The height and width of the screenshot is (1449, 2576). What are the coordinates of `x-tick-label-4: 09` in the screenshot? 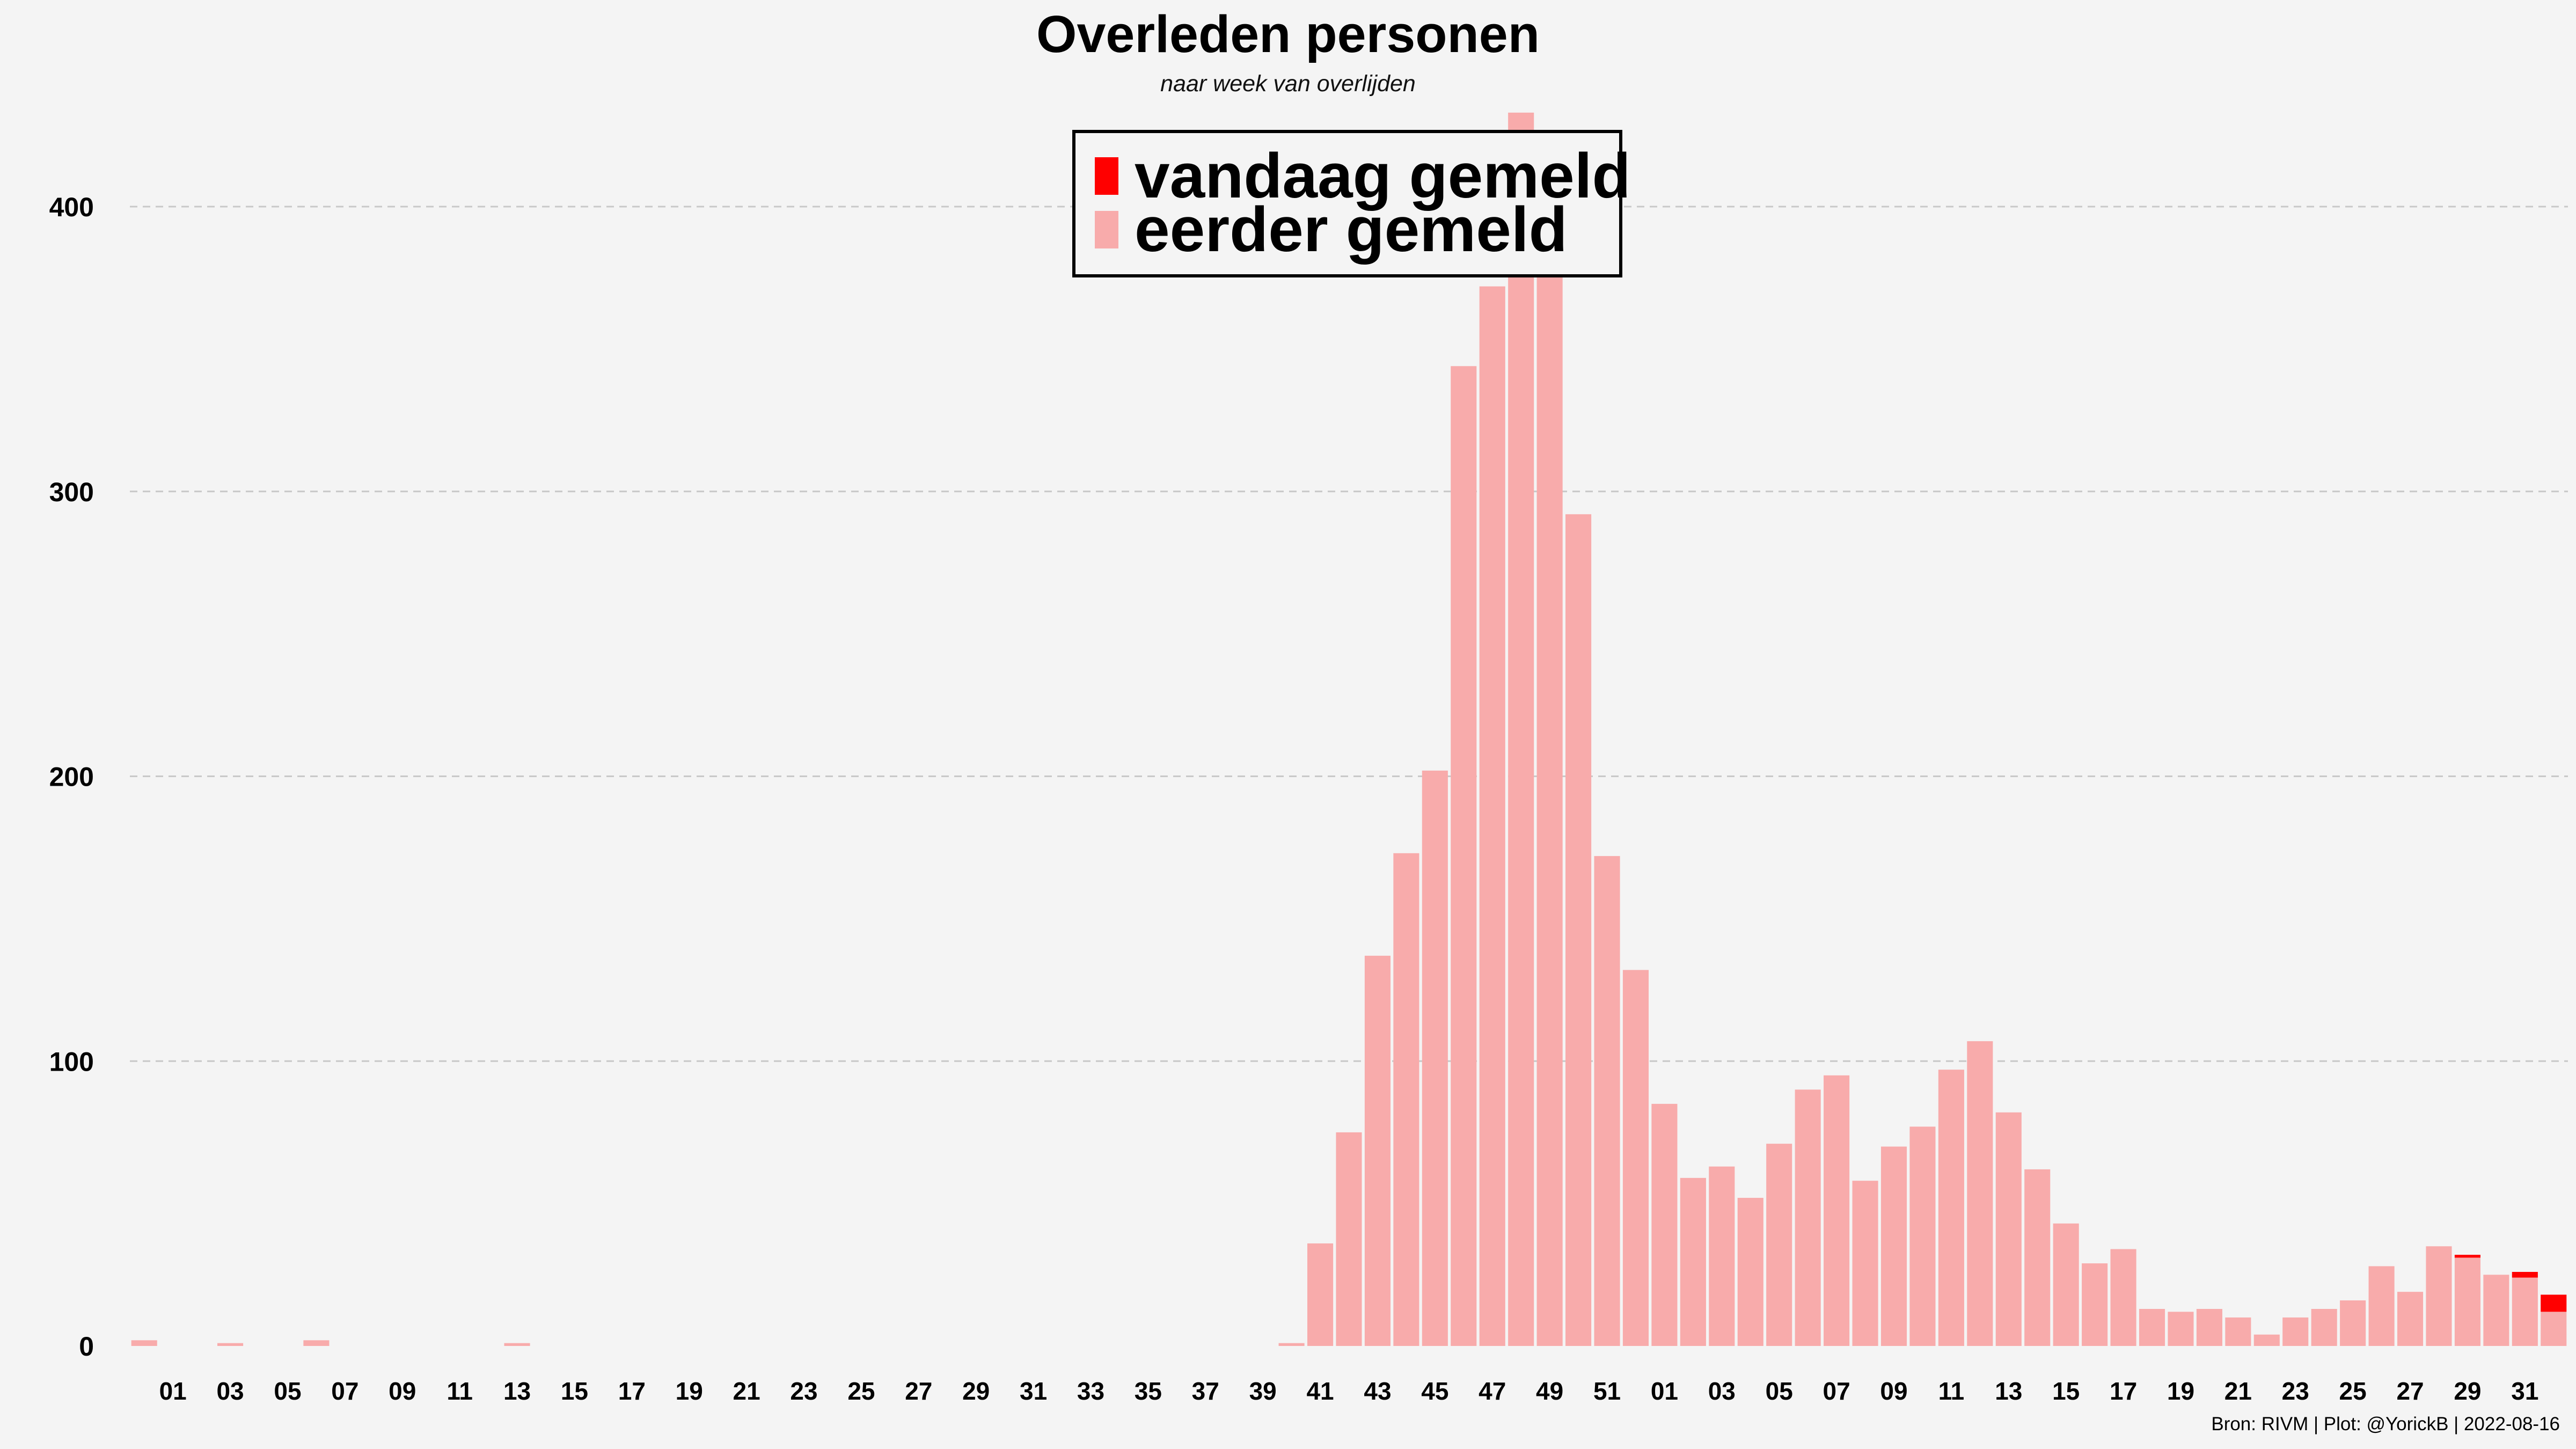 It's located at (402, 1391).